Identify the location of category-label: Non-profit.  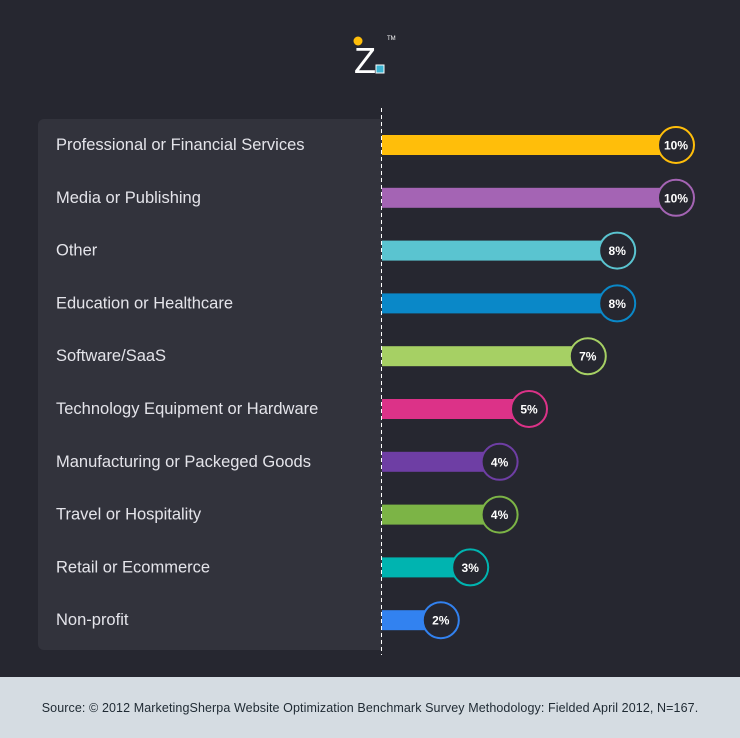
(92, 620).